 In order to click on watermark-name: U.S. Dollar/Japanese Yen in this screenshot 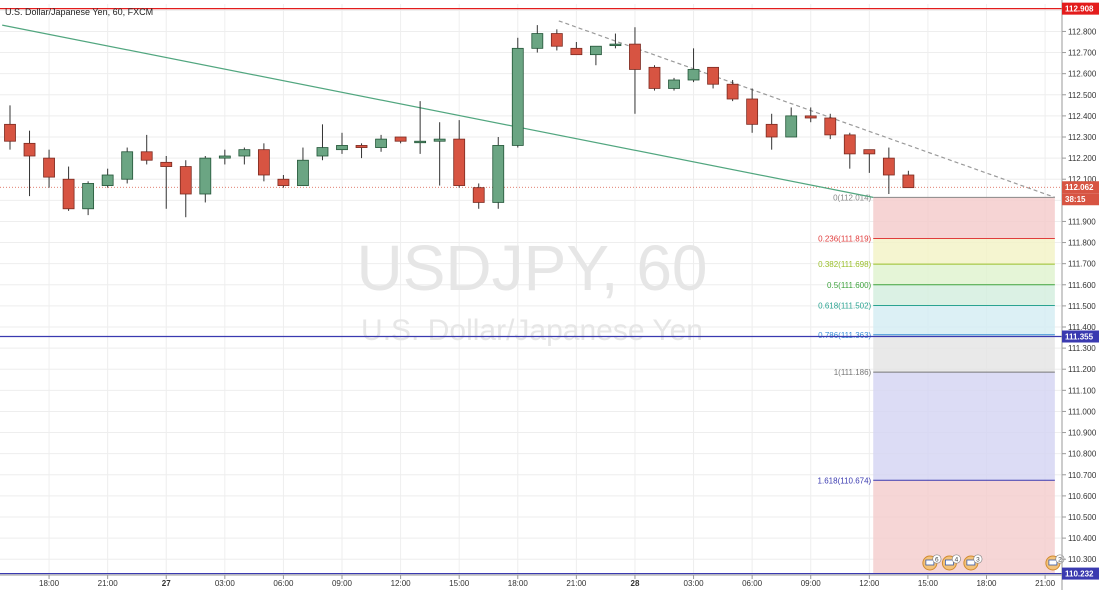, I will do `click(532, 330)`.